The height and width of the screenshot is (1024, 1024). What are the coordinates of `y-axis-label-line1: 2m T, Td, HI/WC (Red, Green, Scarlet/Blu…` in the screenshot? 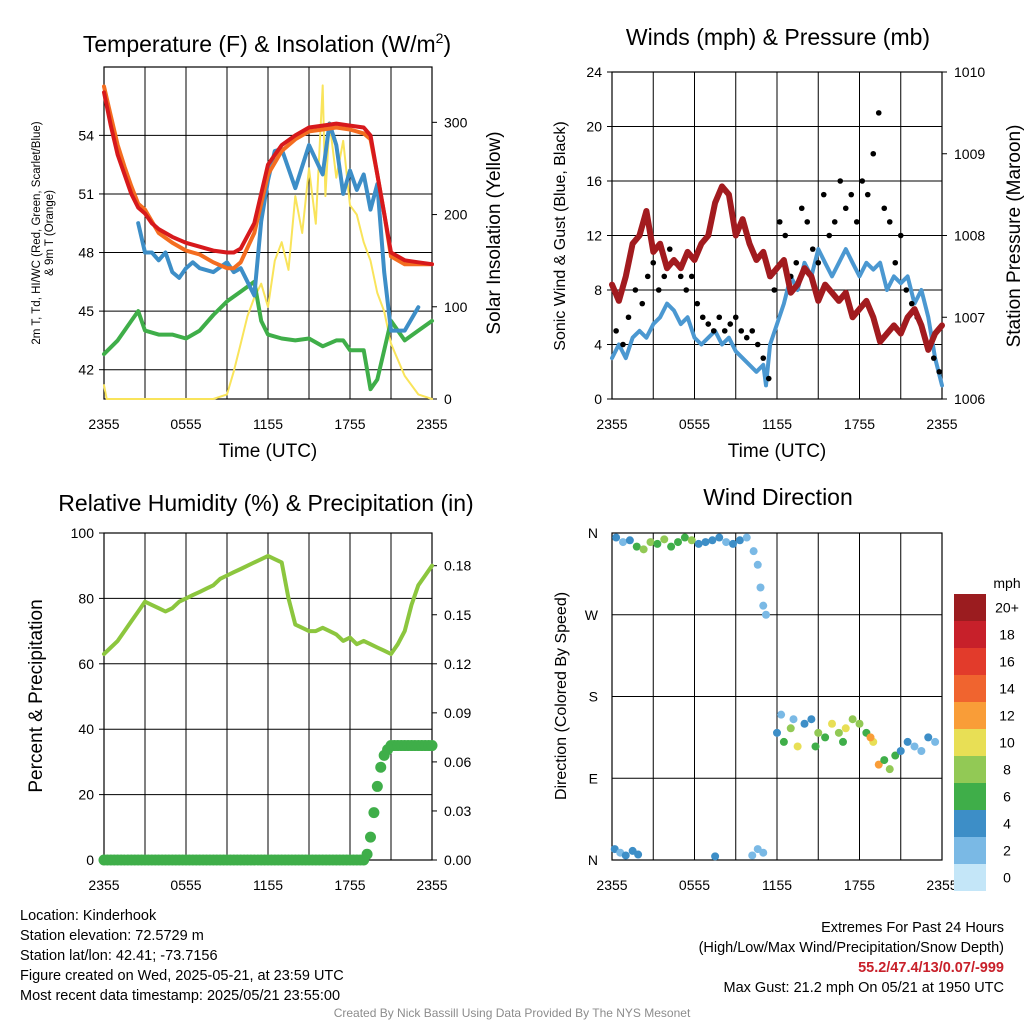 It's located at (37, 232).